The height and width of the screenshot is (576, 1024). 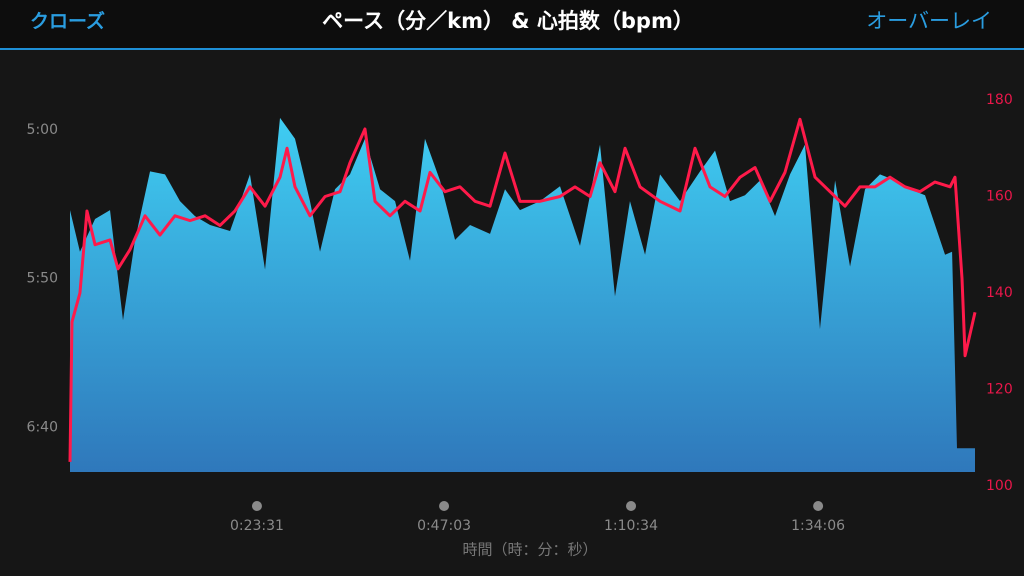 I want to click on y2-tick-label: 160, so click(x=999, y=197).